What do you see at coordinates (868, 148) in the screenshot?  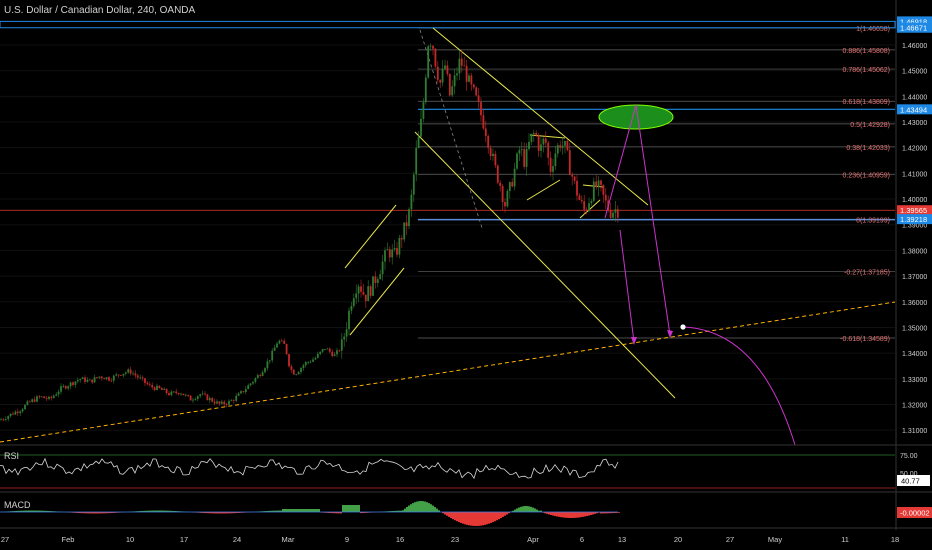 I see `fib-level-label: 0.38(1.42033)` at bounding box center [868, 148].